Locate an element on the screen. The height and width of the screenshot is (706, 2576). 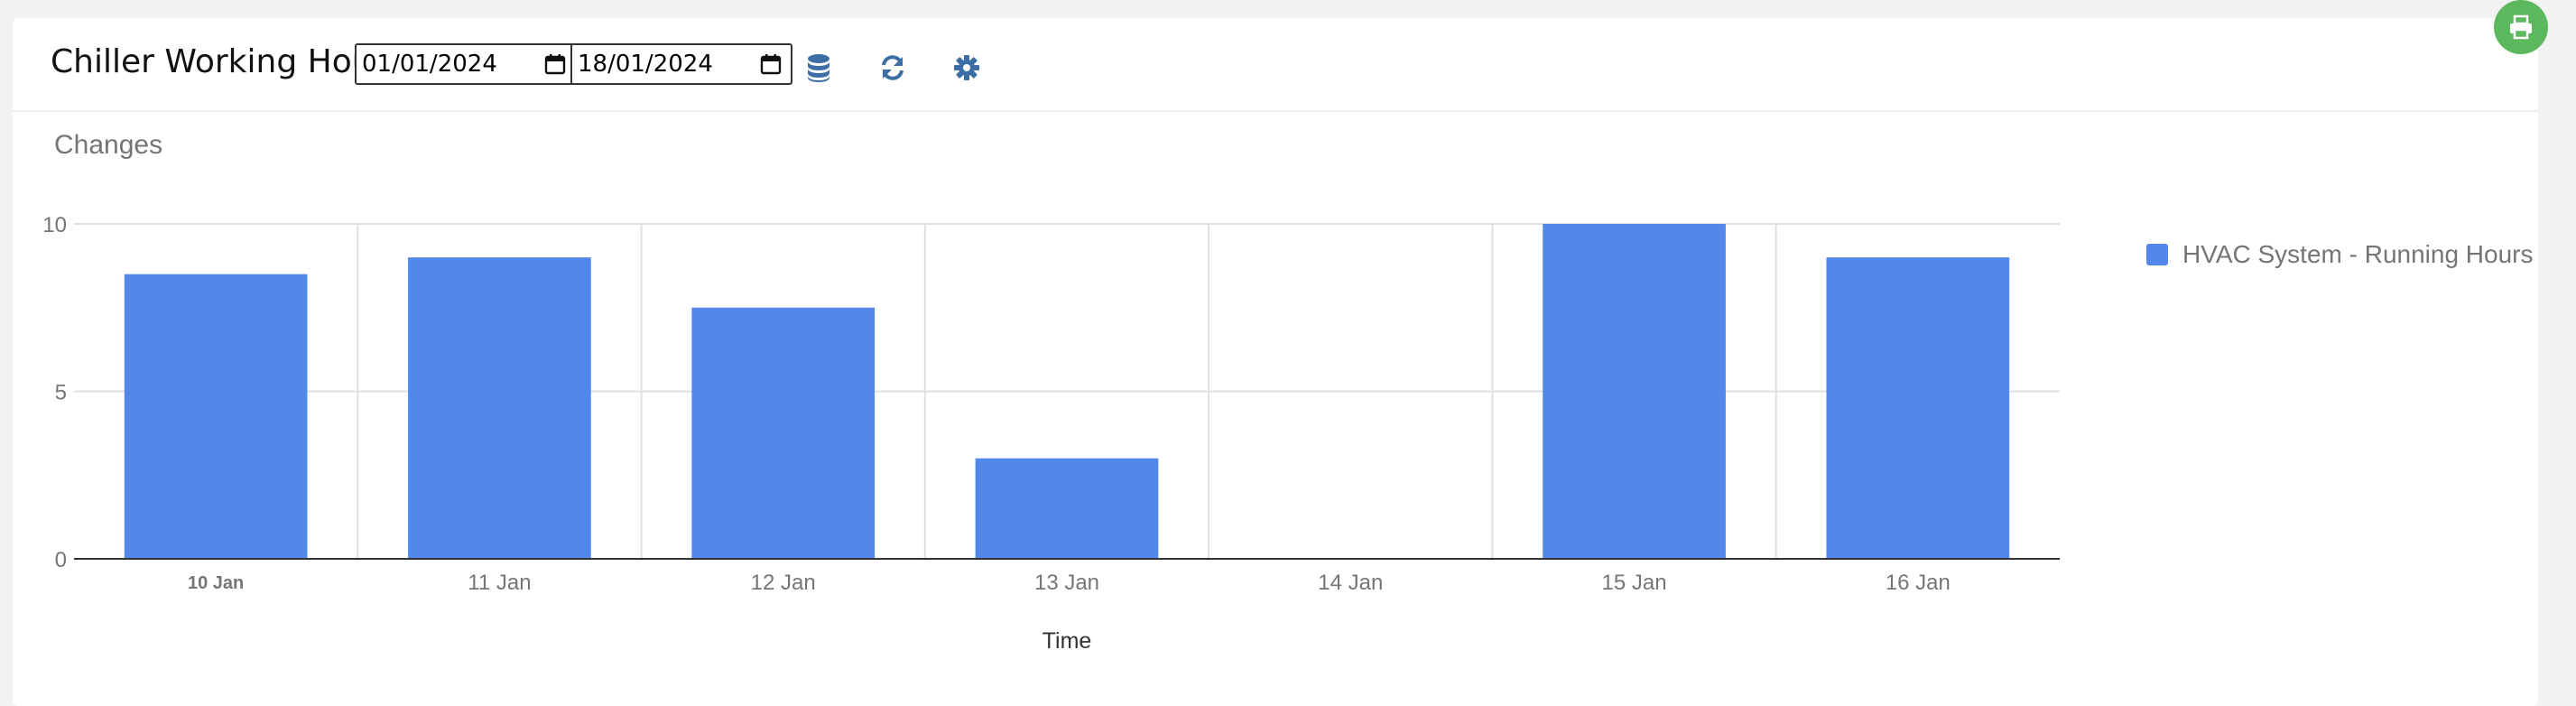
x-tick-label: 13 Jan is located at coordinates (1066, 583).